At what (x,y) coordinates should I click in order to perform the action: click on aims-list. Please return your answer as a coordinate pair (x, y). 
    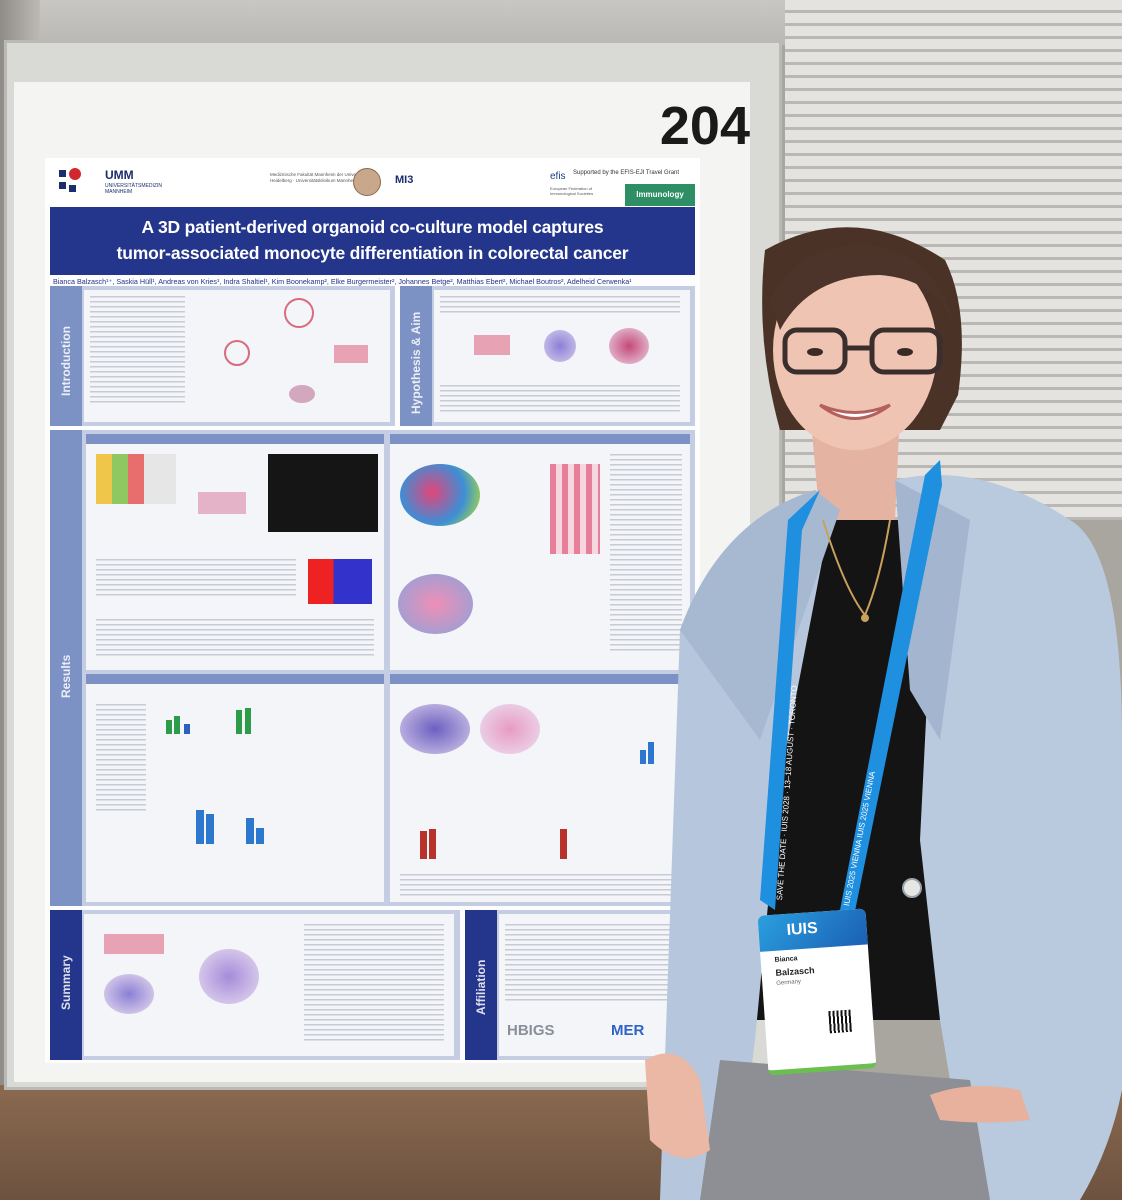
    Looking at the image, I should click on (560, 399).